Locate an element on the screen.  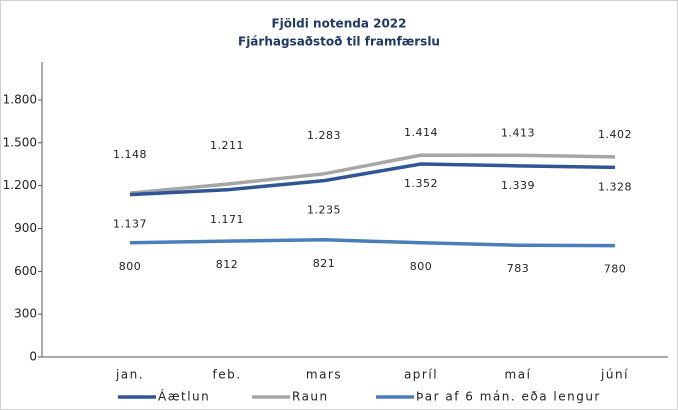
y-tick-label: 600 is located at coordinates (25, 271).